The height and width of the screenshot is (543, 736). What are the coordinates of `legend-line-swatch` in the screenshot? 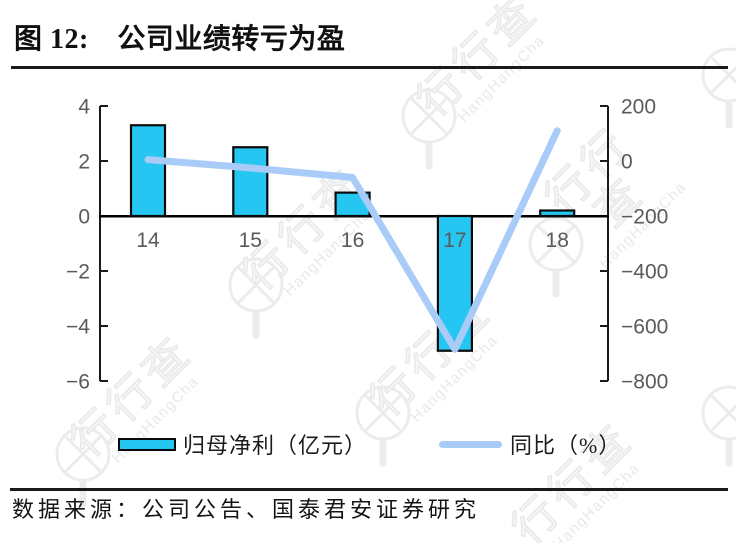 It's located at (471, 444).